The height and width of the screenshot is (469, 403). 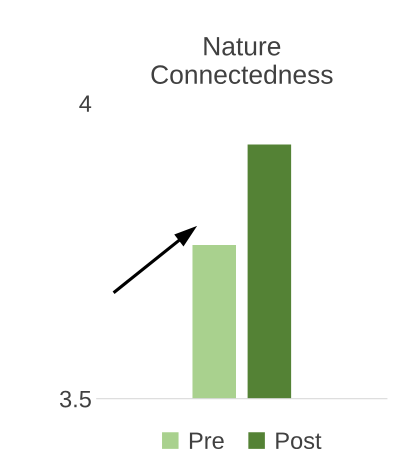 What do you see at coordinates (75, 399) in the screenshot?
I see `y-tick-label: 3.5` at bounding box center [75, 399].